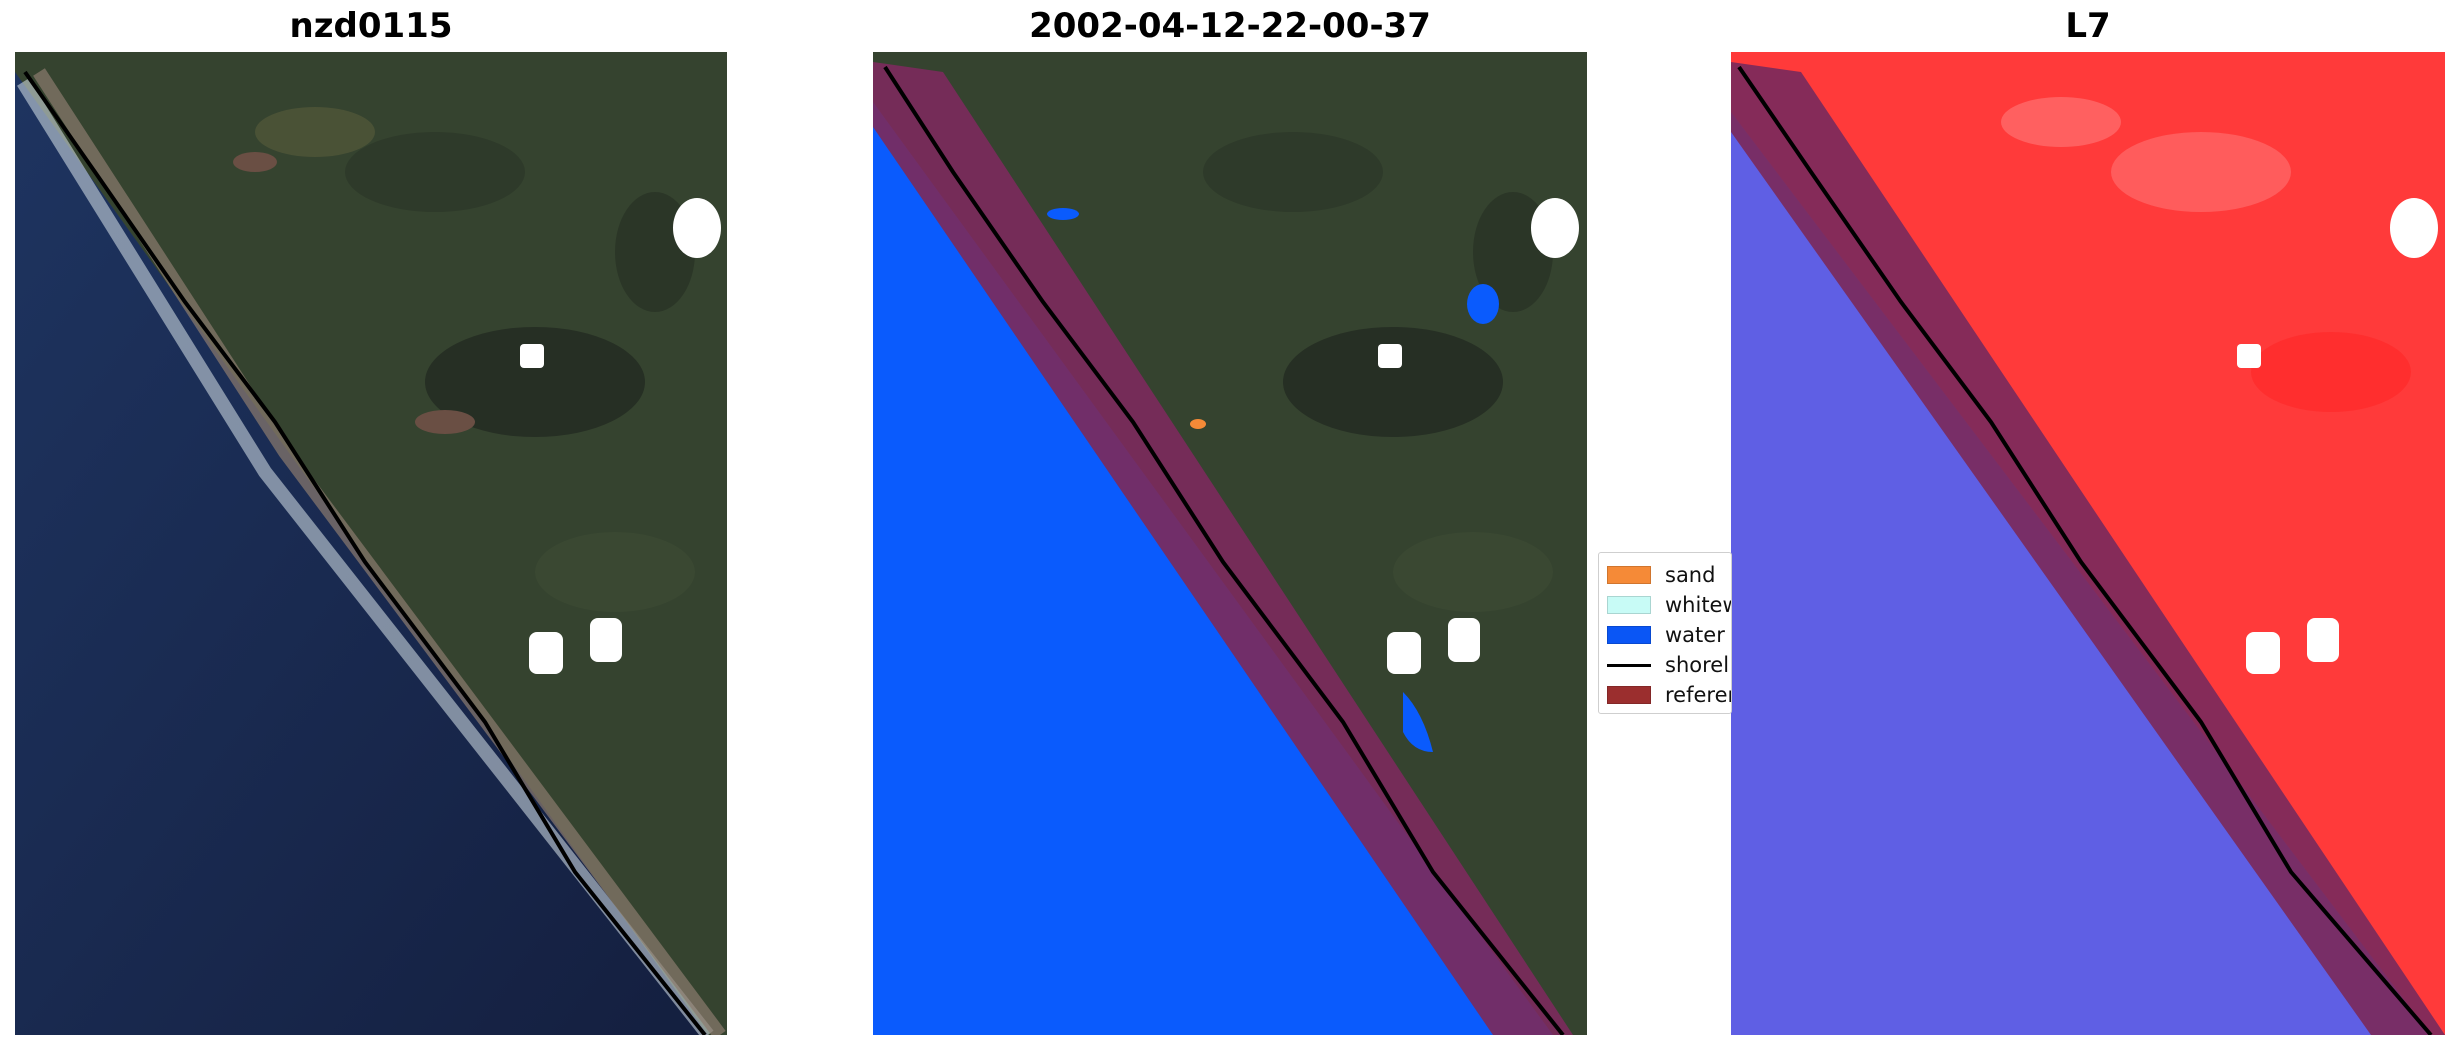 This screenshot has height=1050, width=2460. Describe the element at coordinates (1629, 575) in the screenshot. I see `legend-swatch-sand` at that location.